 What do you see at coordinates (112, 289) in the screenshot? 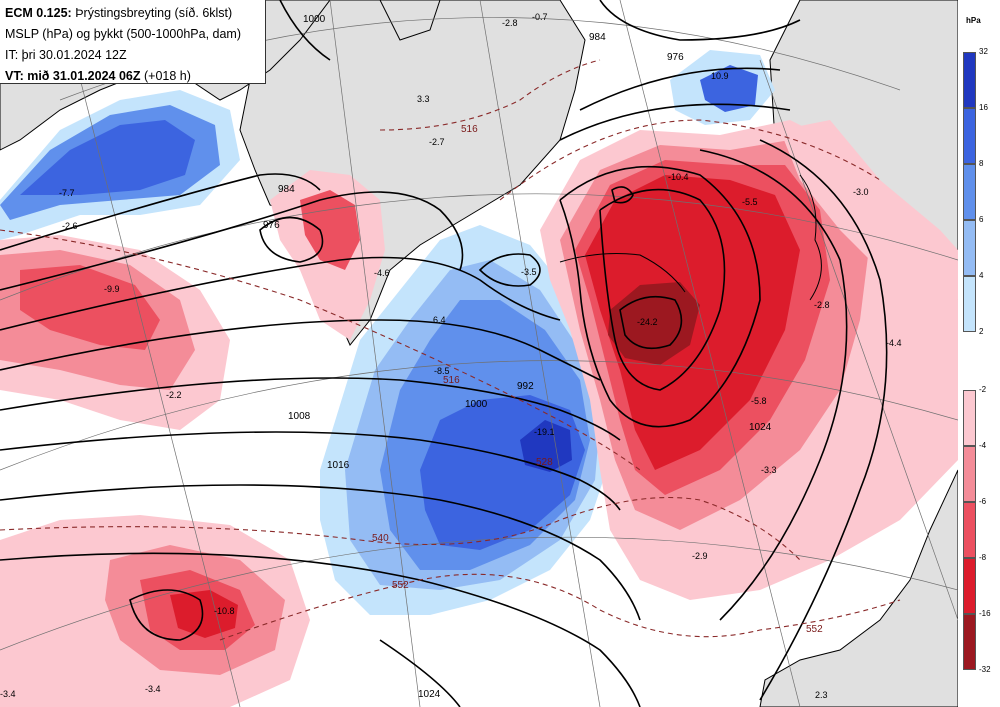
I see `value-label: -9.9` at bounding box center [112, 289].